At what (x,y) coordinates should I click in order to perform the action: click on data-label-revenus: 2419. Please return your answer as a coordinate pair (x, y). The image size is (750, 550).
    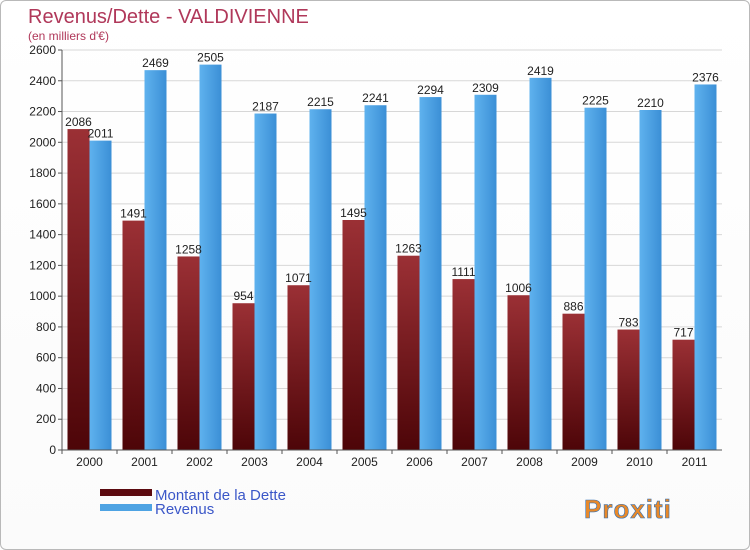
    Looking at the image, I should click on (540, 71).